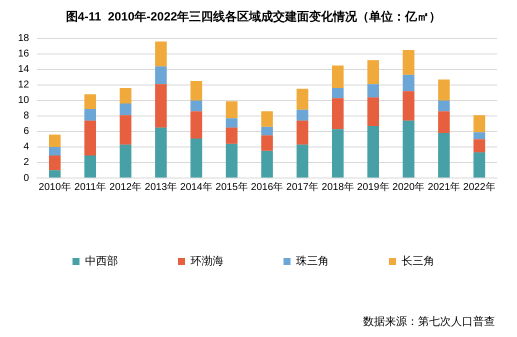  Describe the element at coordinates (101, 261) in the screenshot. I see `legend-label: 中西部` at that location.